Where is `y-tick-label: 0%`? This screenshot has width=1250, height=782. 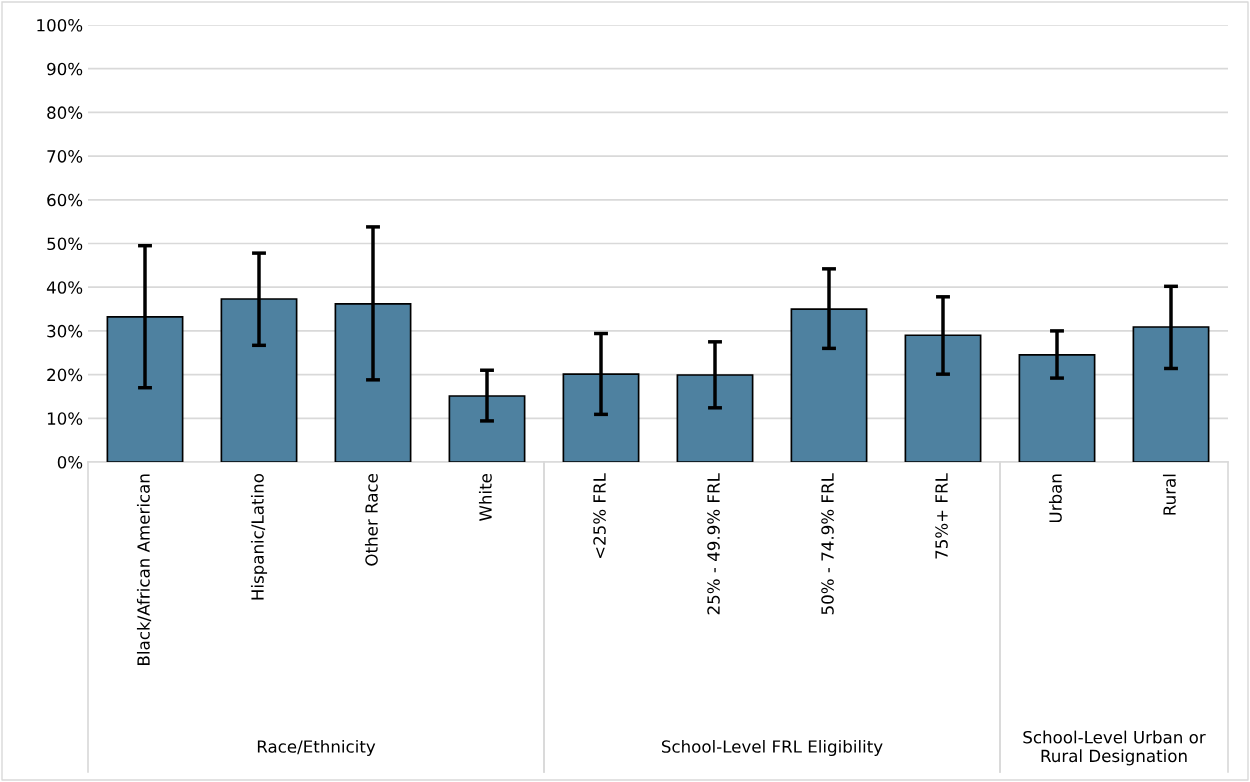 y-tick-label: 0% is located at coordinates (70, 462).